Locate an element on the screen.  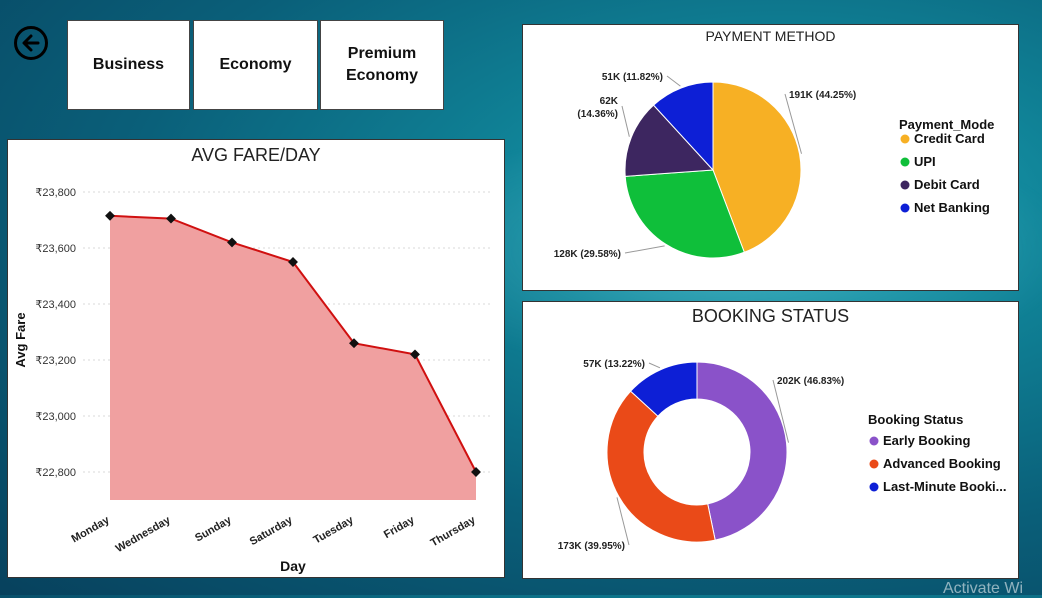
economy-button: Economy is located at coordinates (255, 65).